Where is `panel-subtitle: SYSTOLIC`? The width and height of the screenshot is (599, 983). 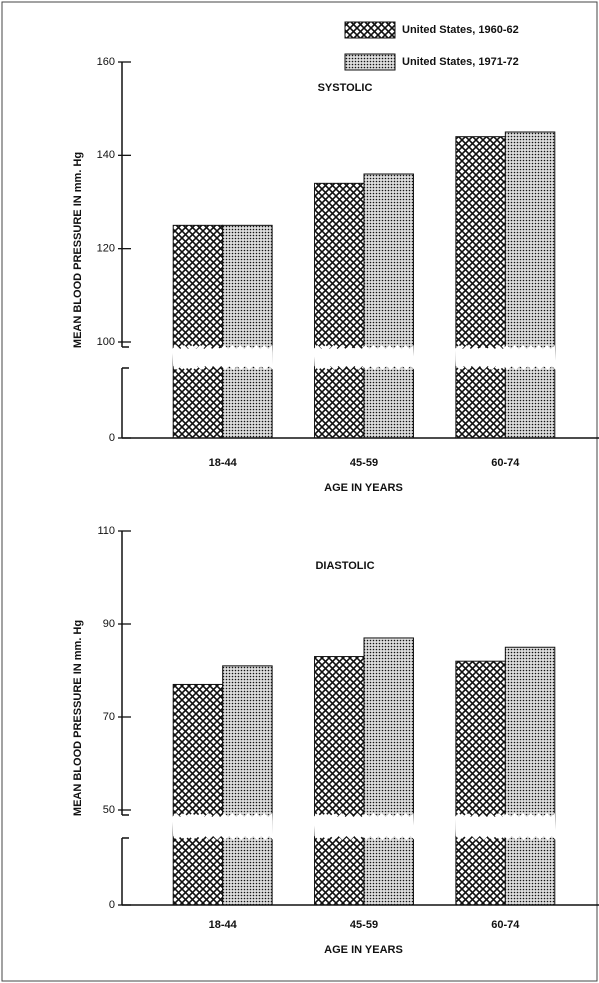 panel-subtitle: SYSTOLIC is located at coordinates (345, 88).